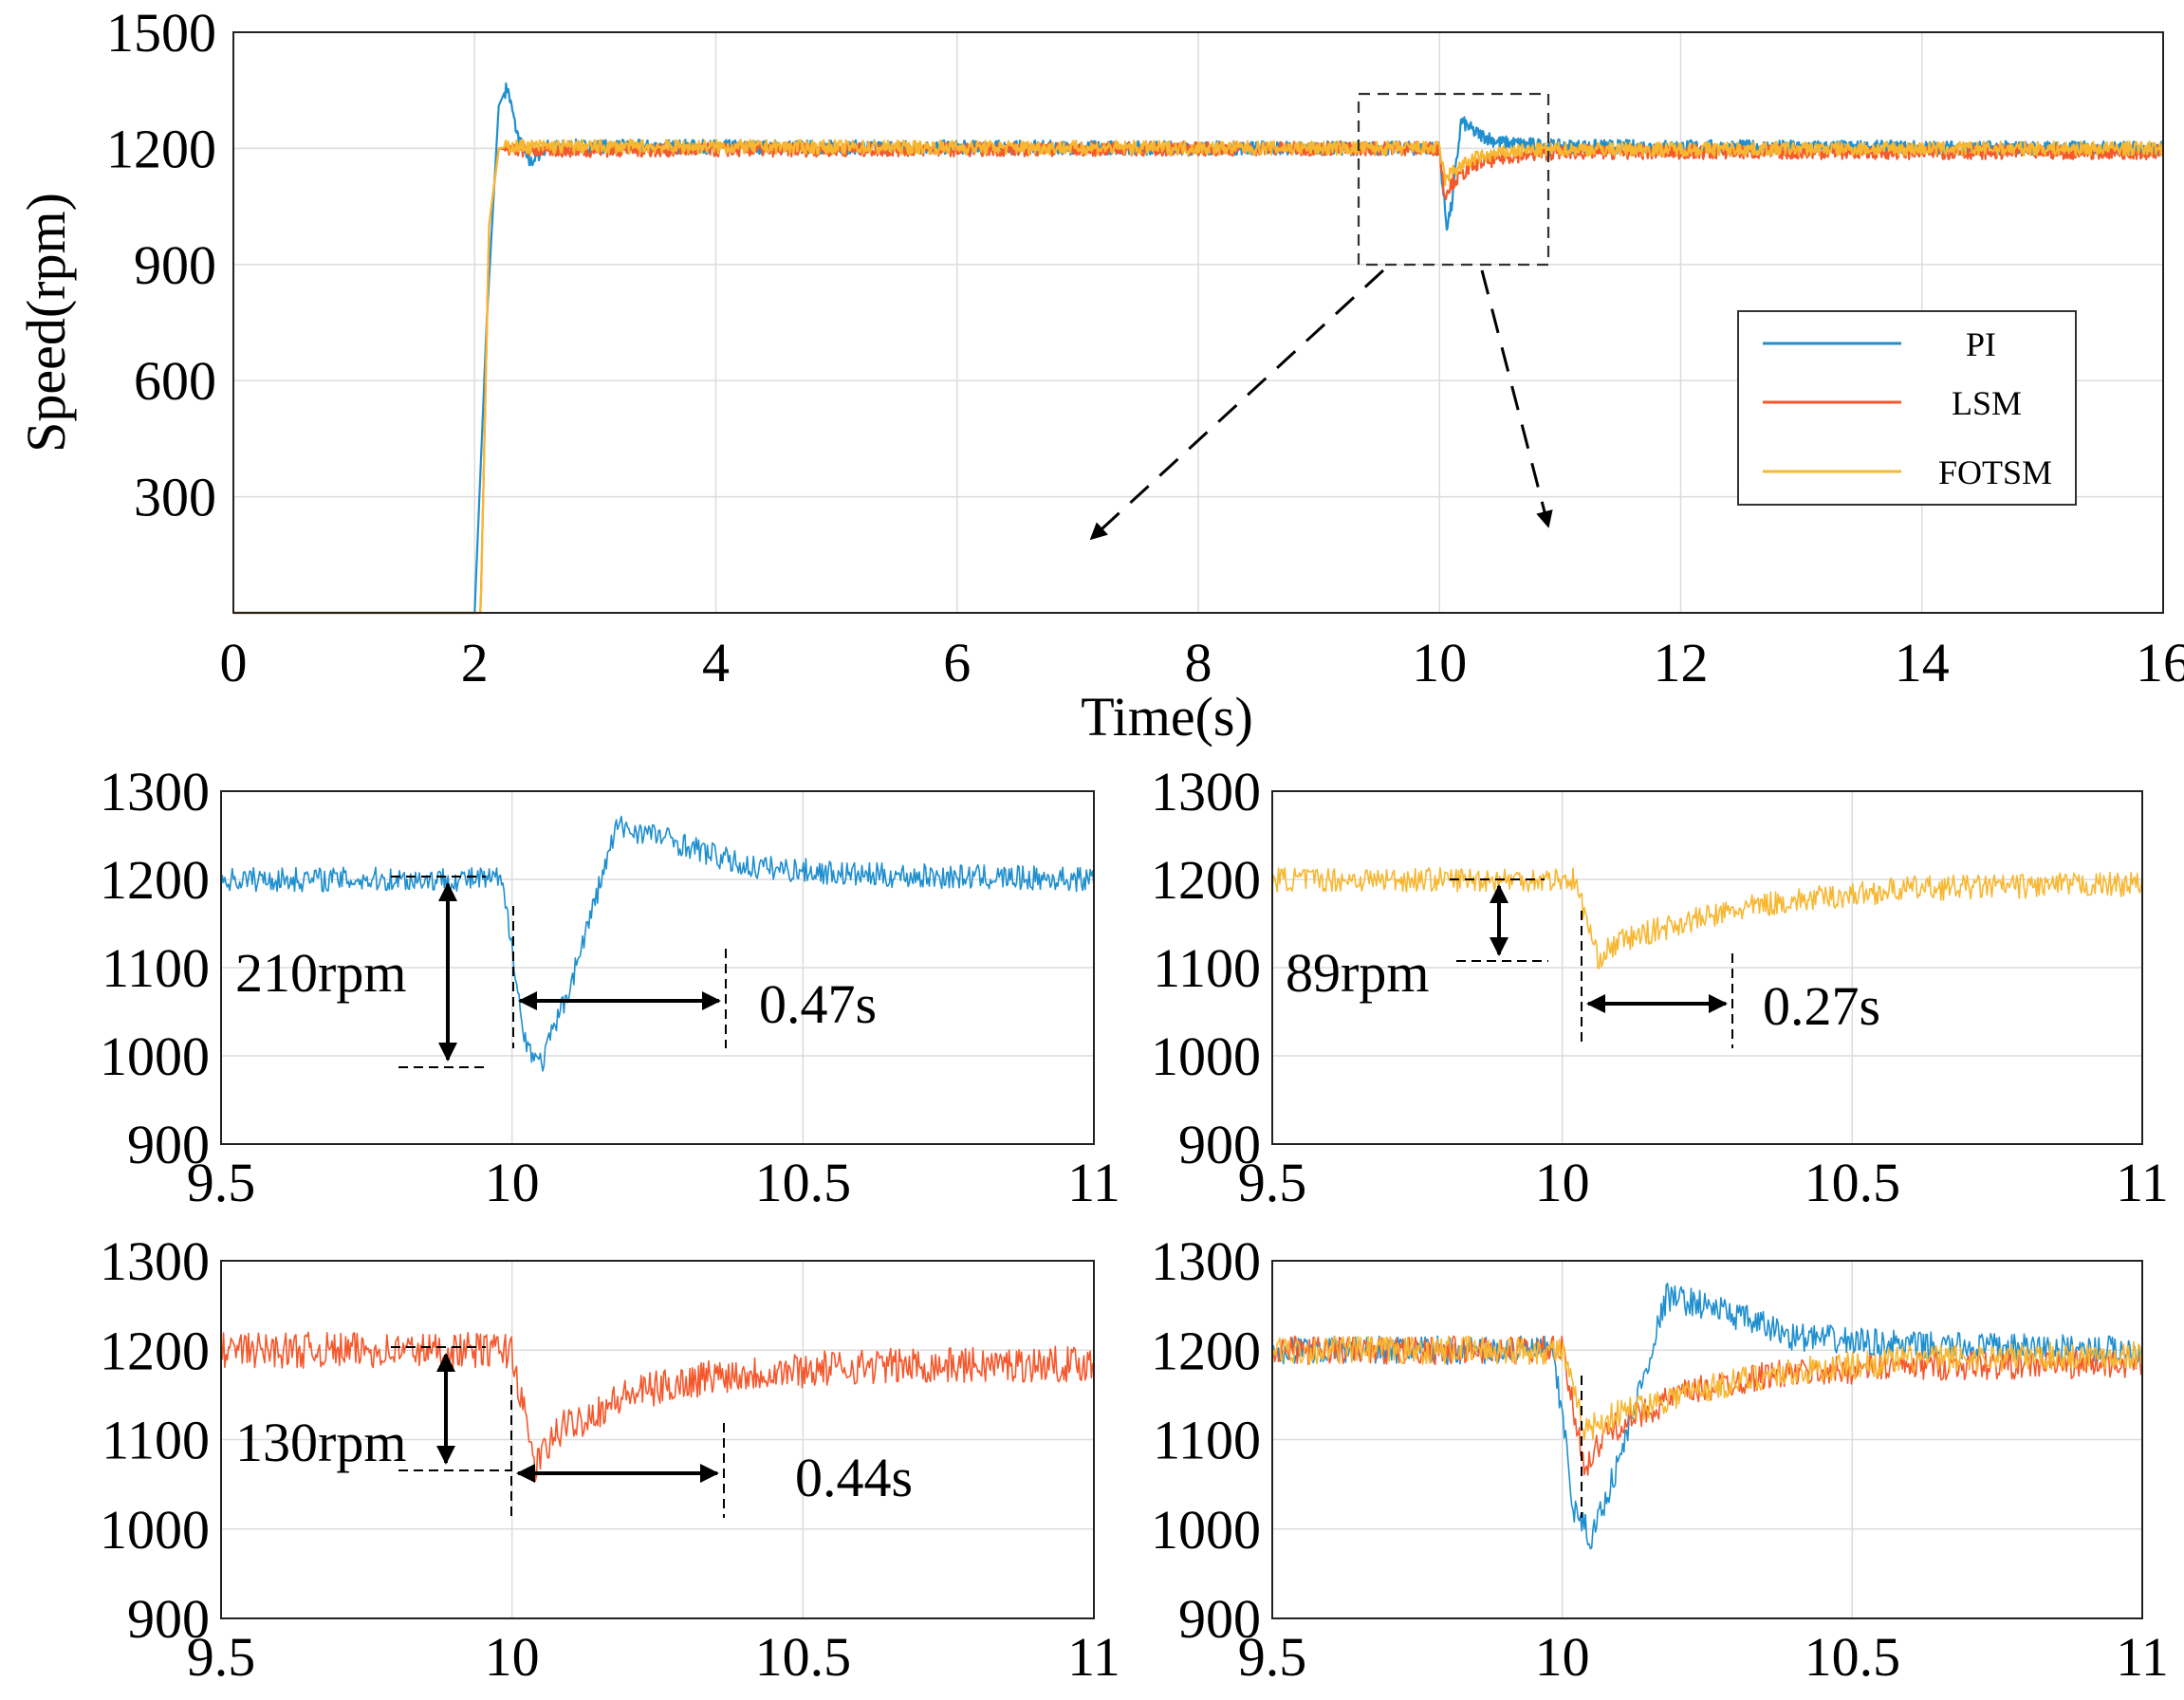 The image size is (2184, 1700). I want to click on x-tick-label: 4, so click(716, 662).